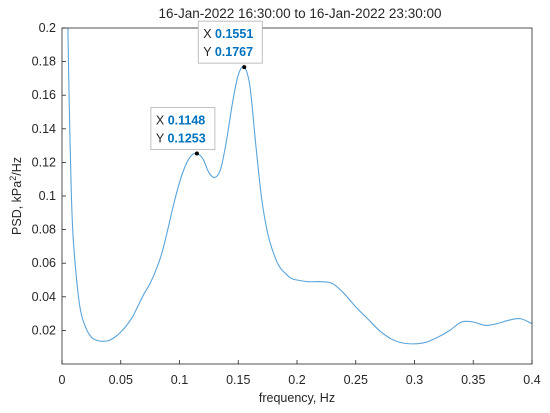 The width and height of the screenshot is (550, 413). Describe the element at coordinates (44, 62) in the screenshot. I see `y-tick-label: 0.18` at that location.